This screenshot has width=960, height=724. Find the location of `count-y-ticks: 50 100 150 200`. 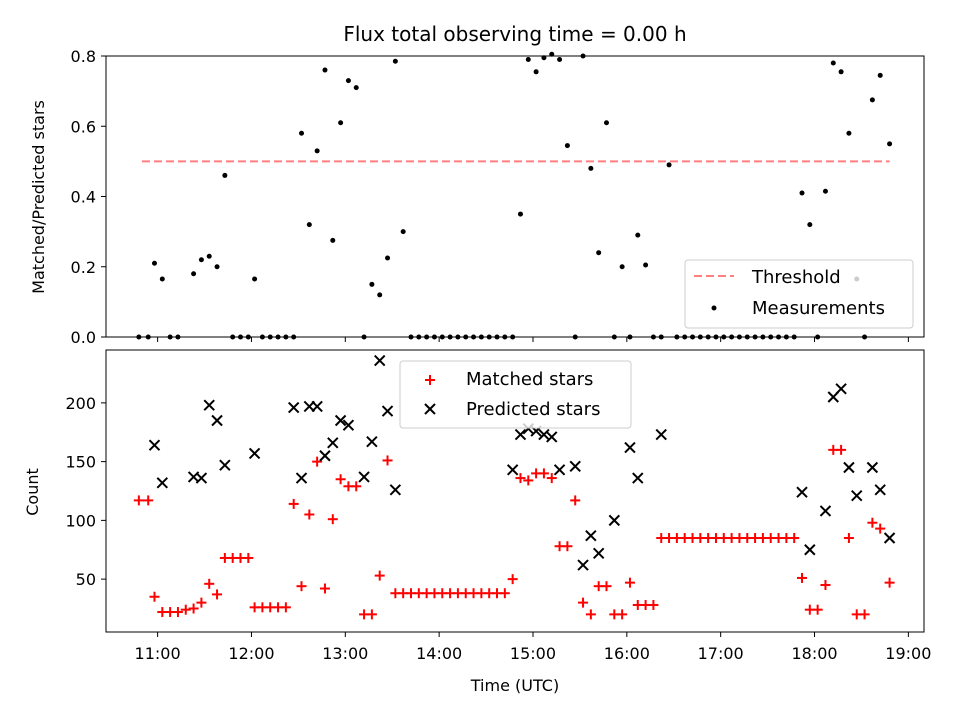

count-y-ticks: 50 100 150 200 is located at coordinates (85, 491).